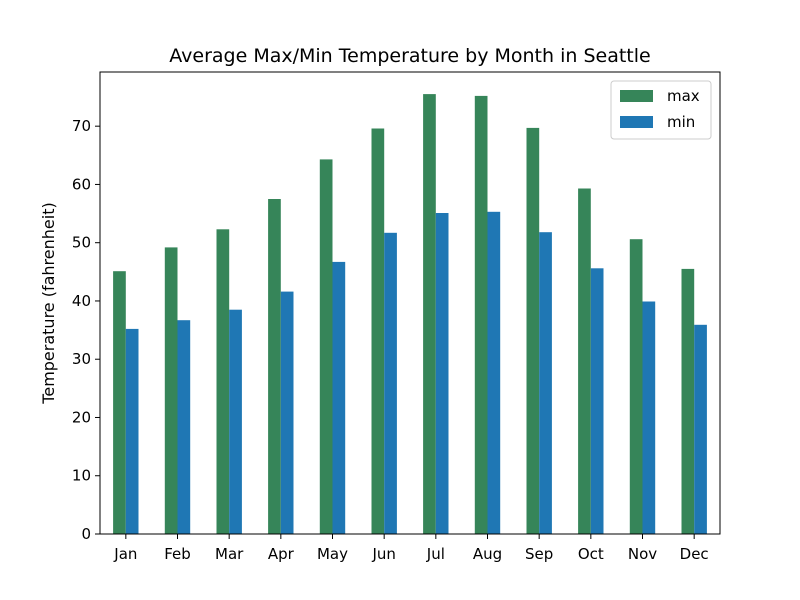 The width and height of the screenshot is (800, 600). What do you see at coordinates (281, 554) in the screenshot?
I see `x-tick-label: Apr` at bounding box center [281, 554].